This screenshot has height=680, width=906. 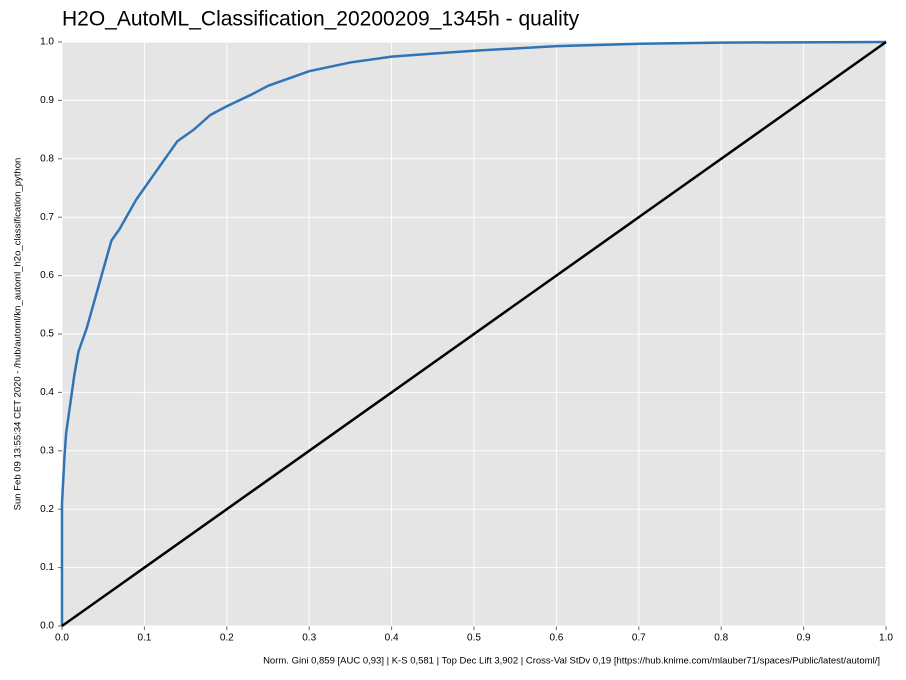 What do you see at coordinates (47, 334) in the screenshot?
I see `y-tick-label: 0.5` at bounding box center [47, 334].